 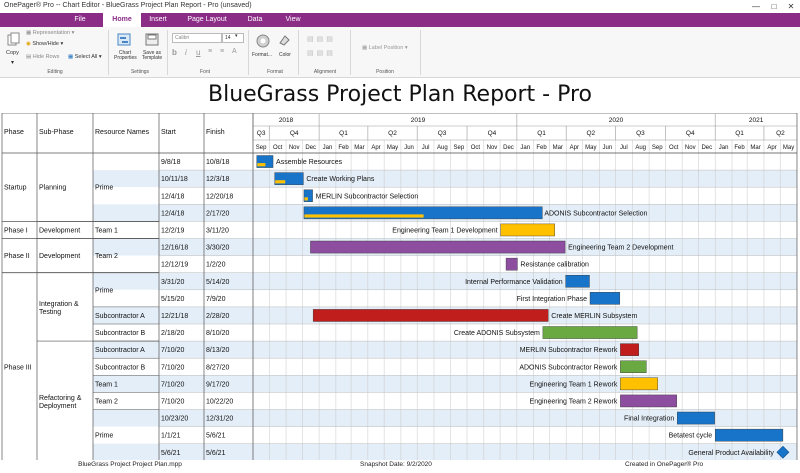 I want to click on close-icon: ✕, so click(x=791, y=6).